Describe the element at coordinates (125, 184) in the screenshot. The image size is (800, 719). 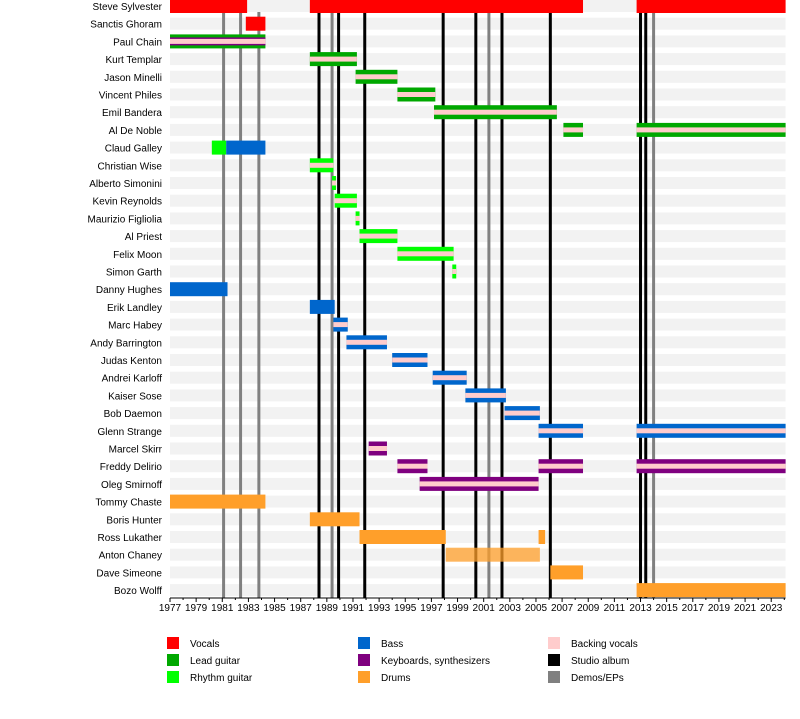
I see `member-name: Alberto Simonini` at that location.